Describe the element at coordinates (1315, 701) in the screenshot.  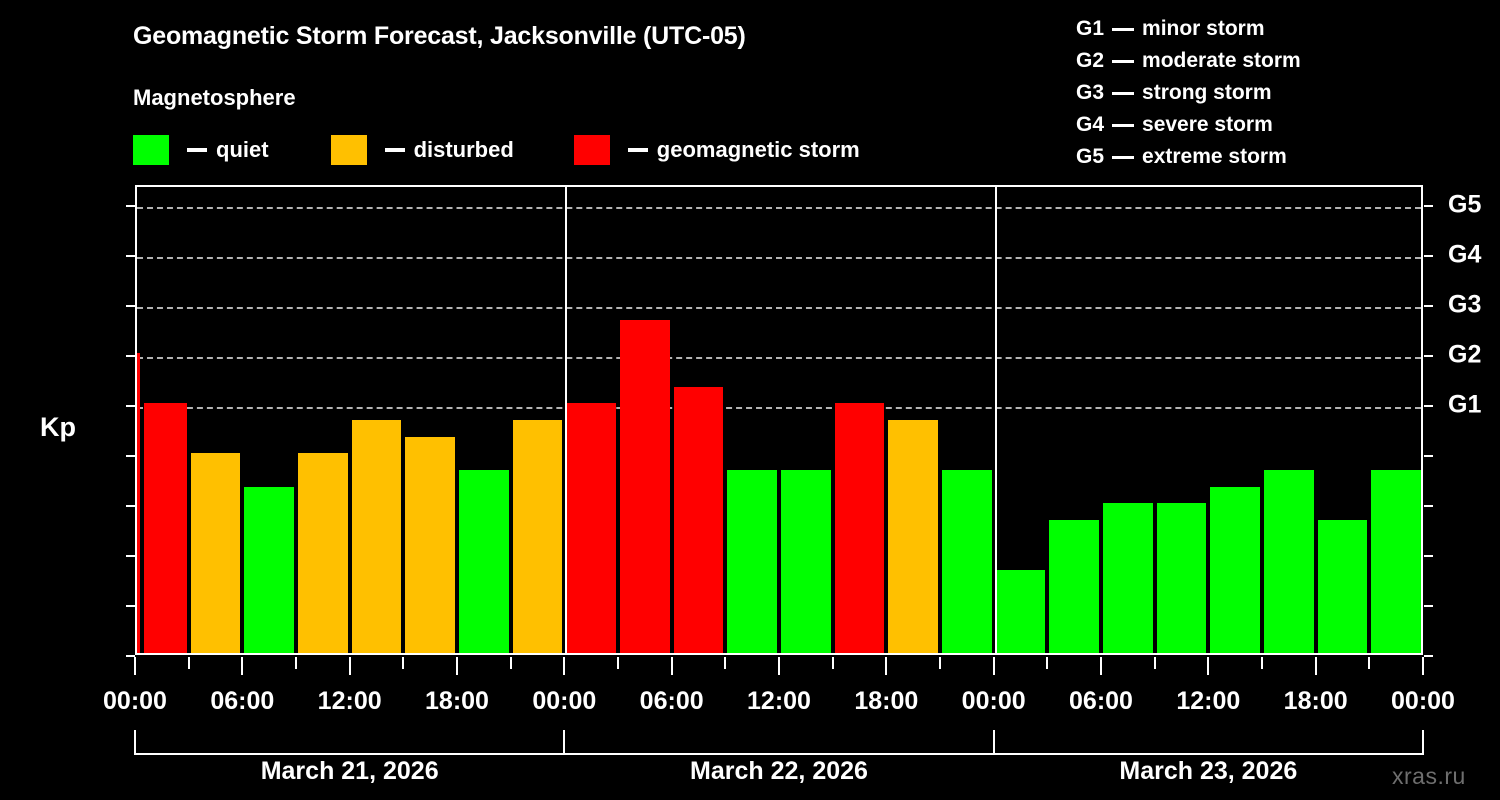
I see `x-tick-label: 18:00` at that location.